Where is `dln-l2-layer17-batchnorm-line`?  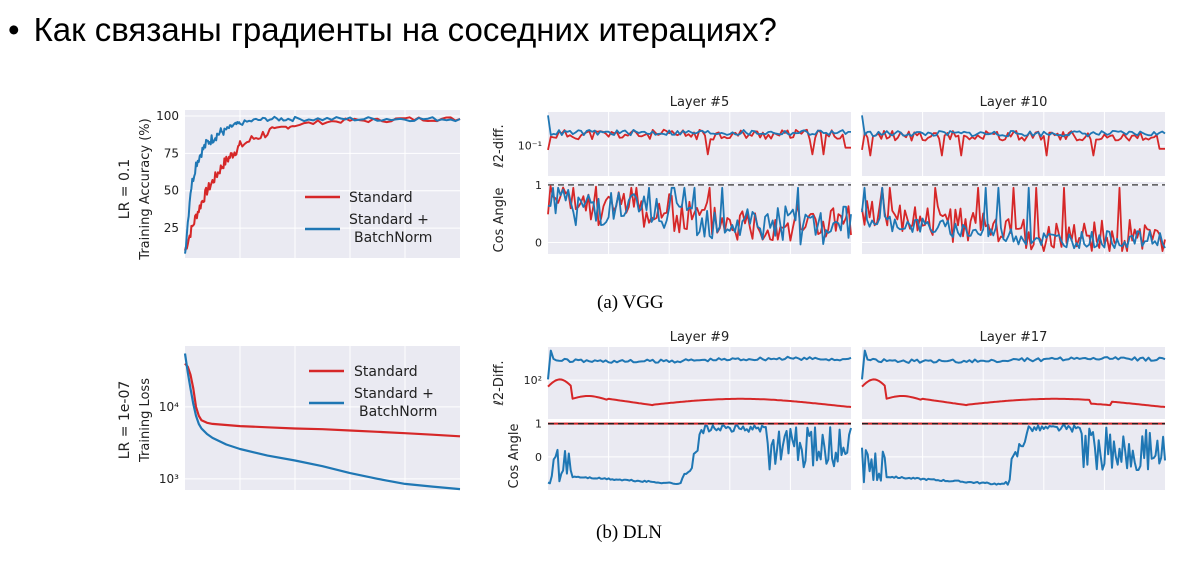
dln-l2-layer17-batchnorm-line is located at coordinates (1013, 364).